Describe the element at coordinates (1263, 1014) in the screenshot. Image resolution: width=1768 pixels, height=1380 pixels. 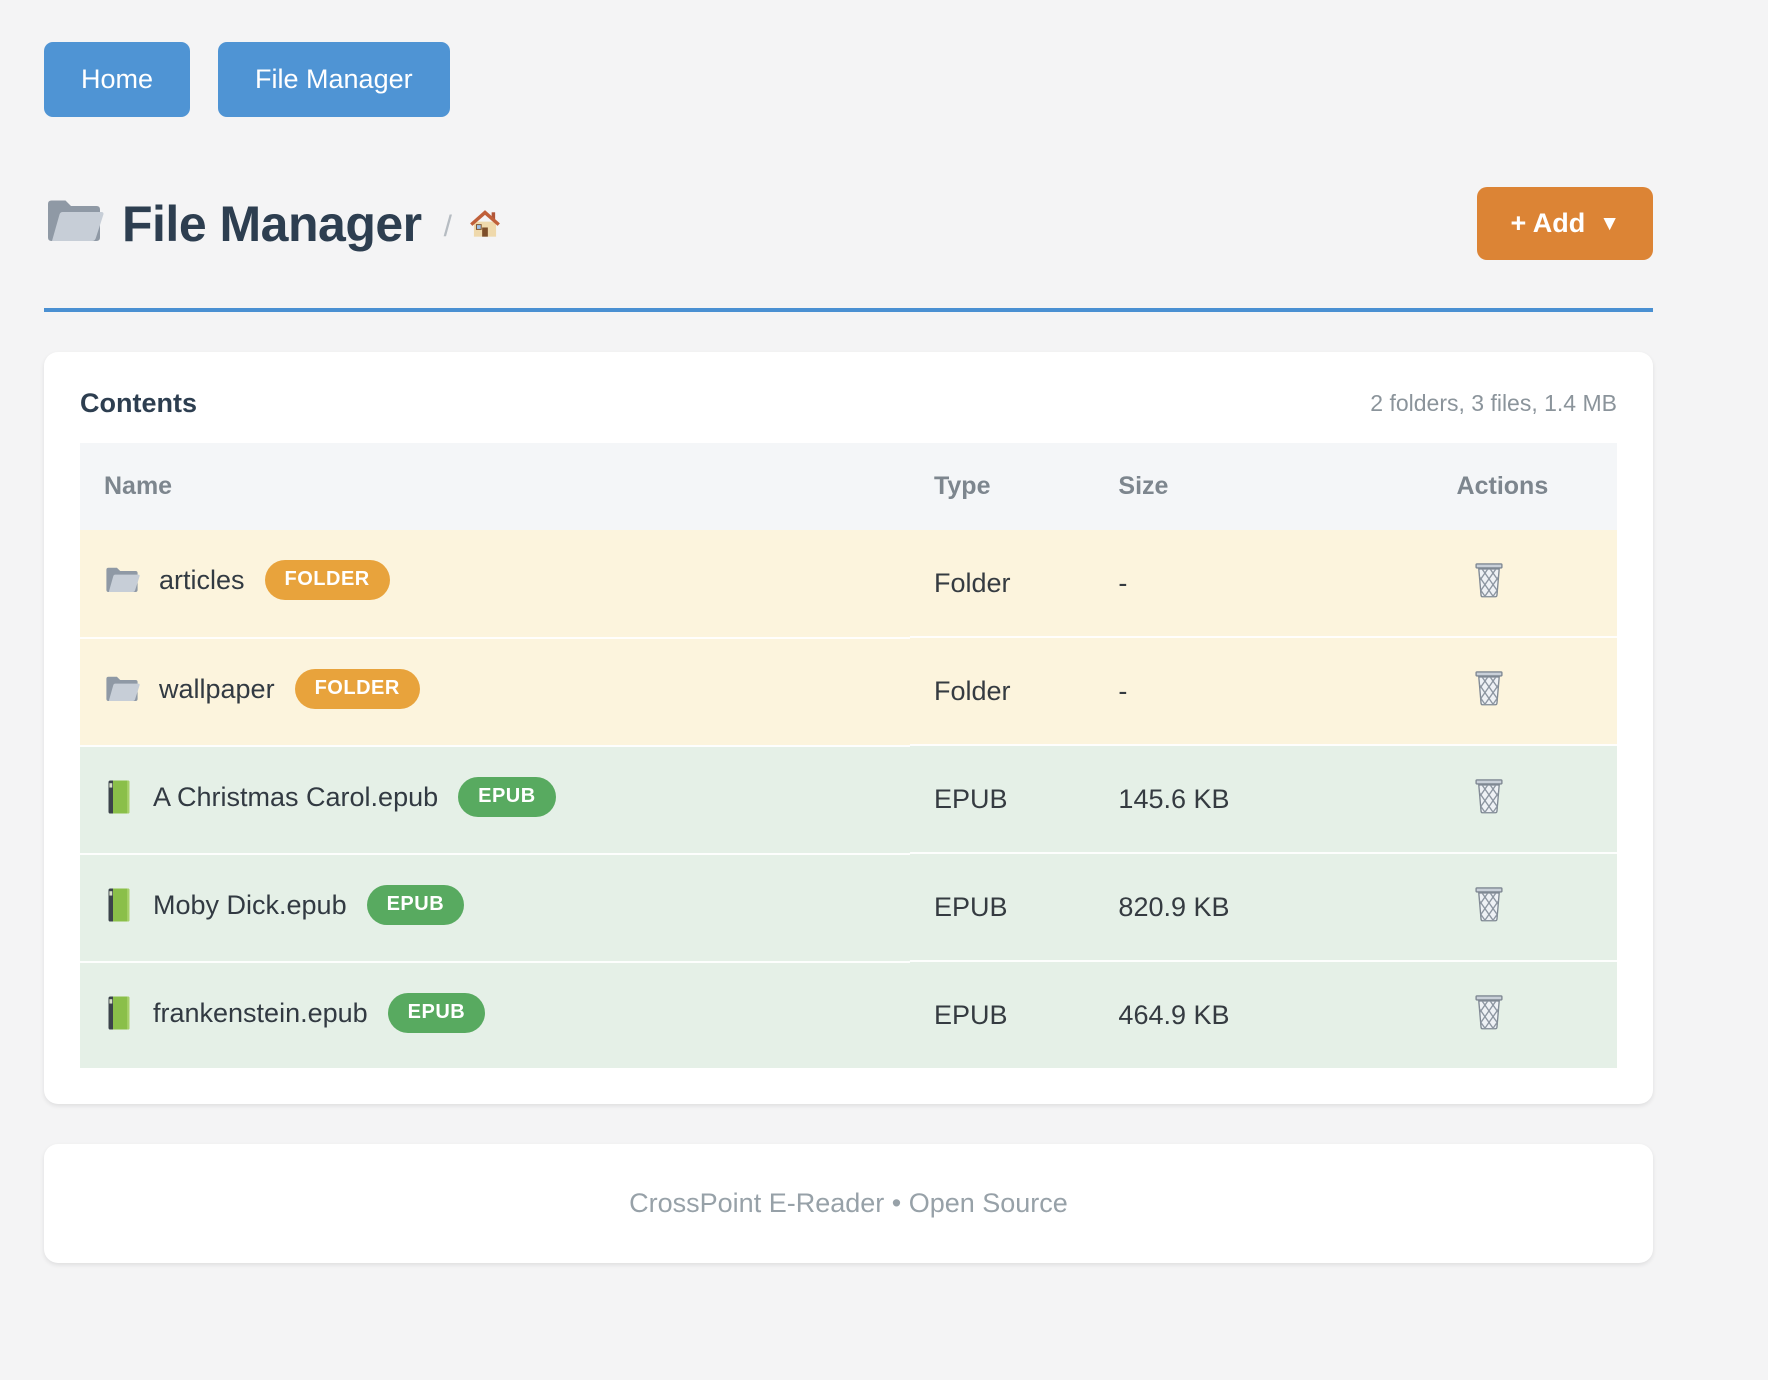
I see `file-size: 464.9 KB` at that location.